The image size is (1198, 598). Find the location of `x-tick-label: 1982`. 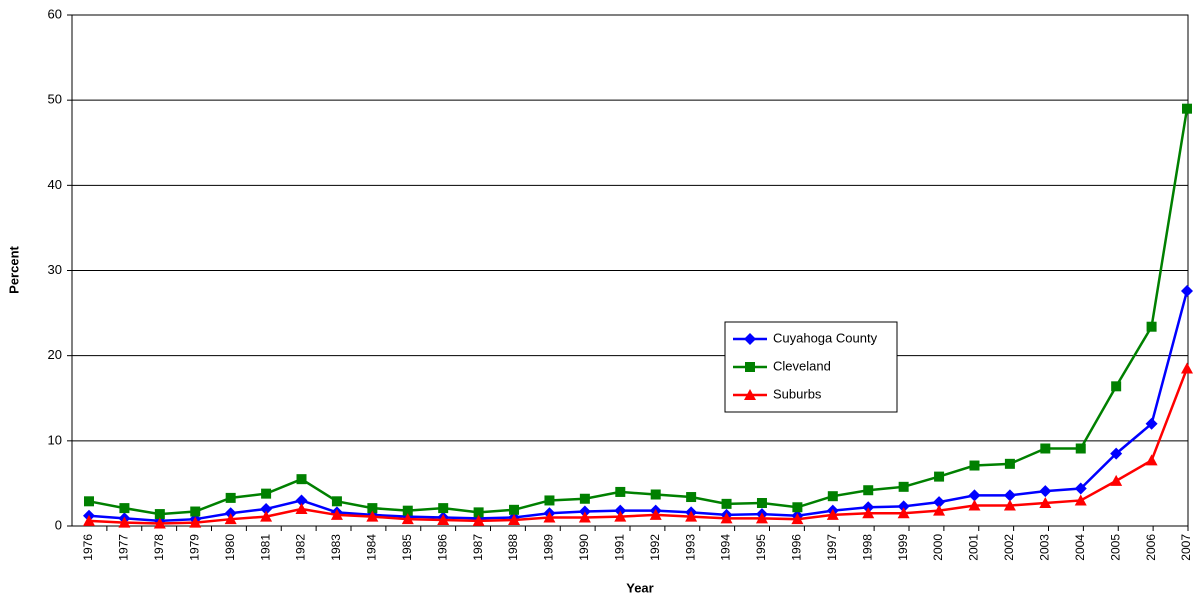

x-tick-label: 1982 is located at coordinates (301, 547).